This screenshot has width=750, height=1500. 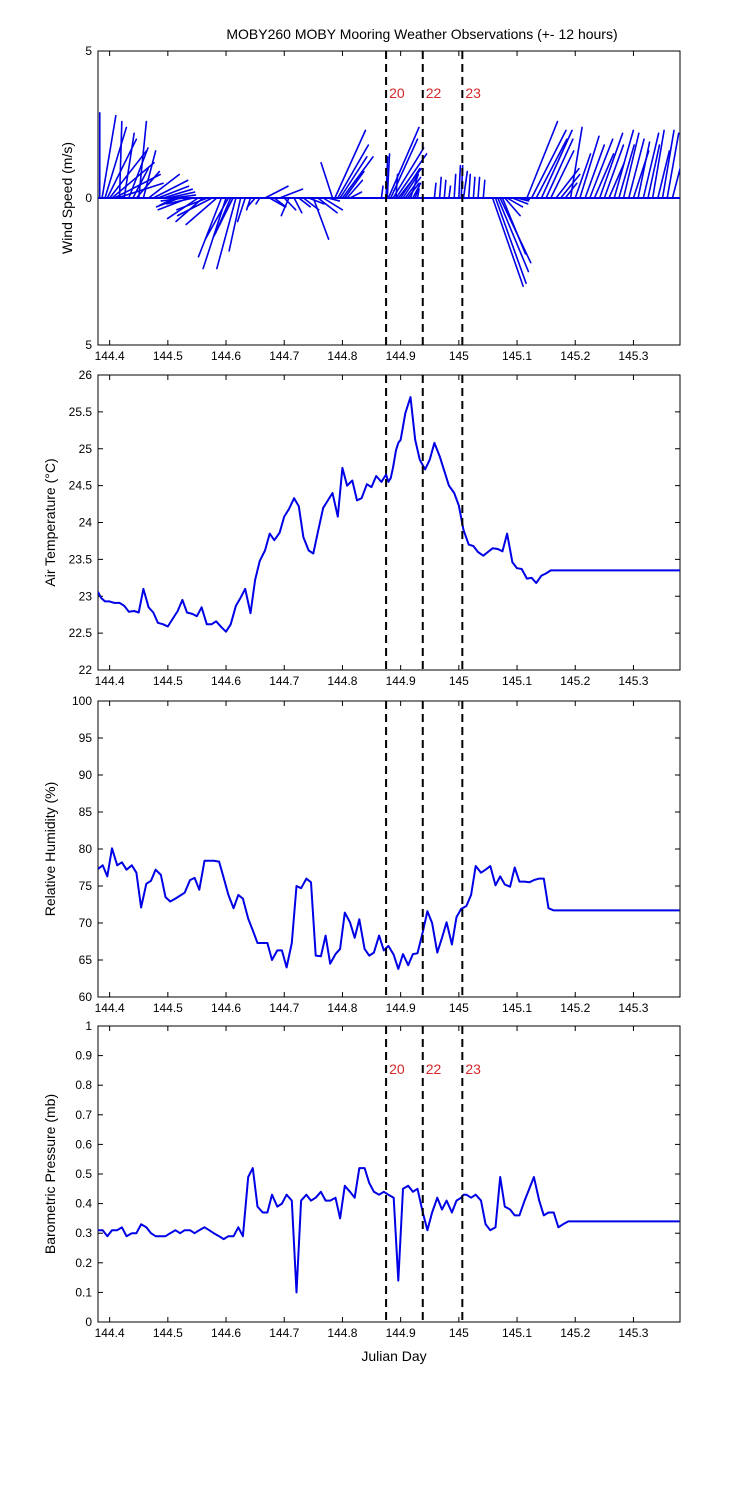 I want to click on y-tick-label: 26, so click(x=86, y=375).